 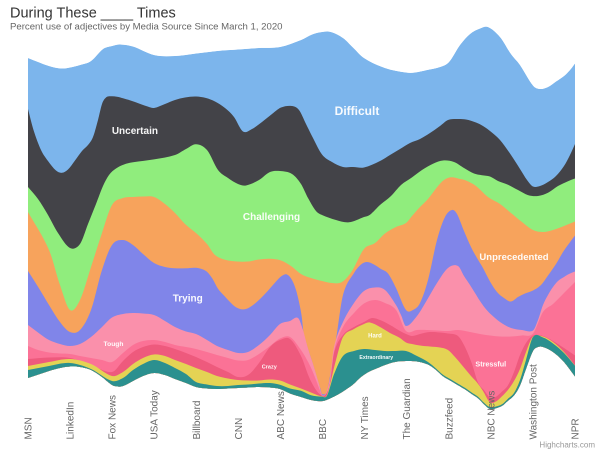 What do you see at coordinates (29, 428) in the screenshot?
I see `svg-text: MSN` at bounding box center [29, 428].